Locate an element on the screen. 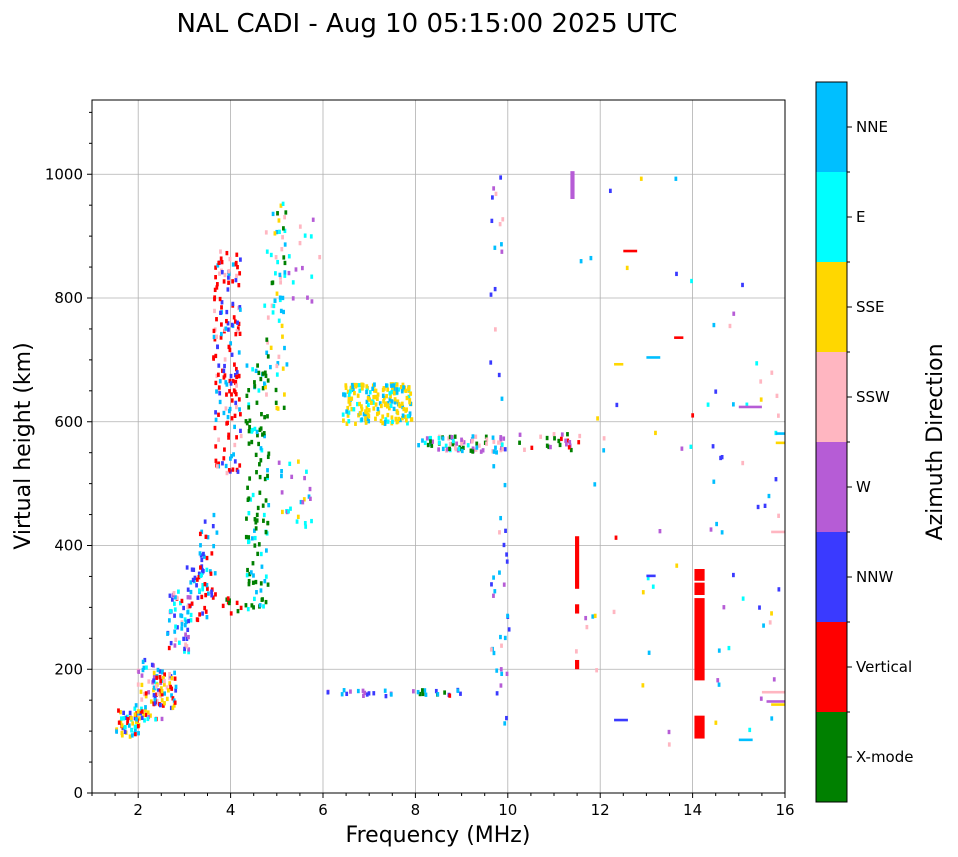  x-tick-label: 2 is located at coordinates (138, 810).